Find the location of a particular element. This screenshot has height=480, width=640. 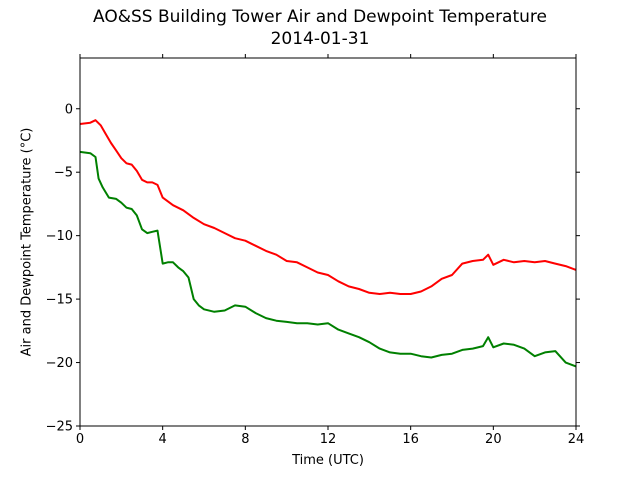

x-tick-label: 20 is located at coordinates (493, 439).